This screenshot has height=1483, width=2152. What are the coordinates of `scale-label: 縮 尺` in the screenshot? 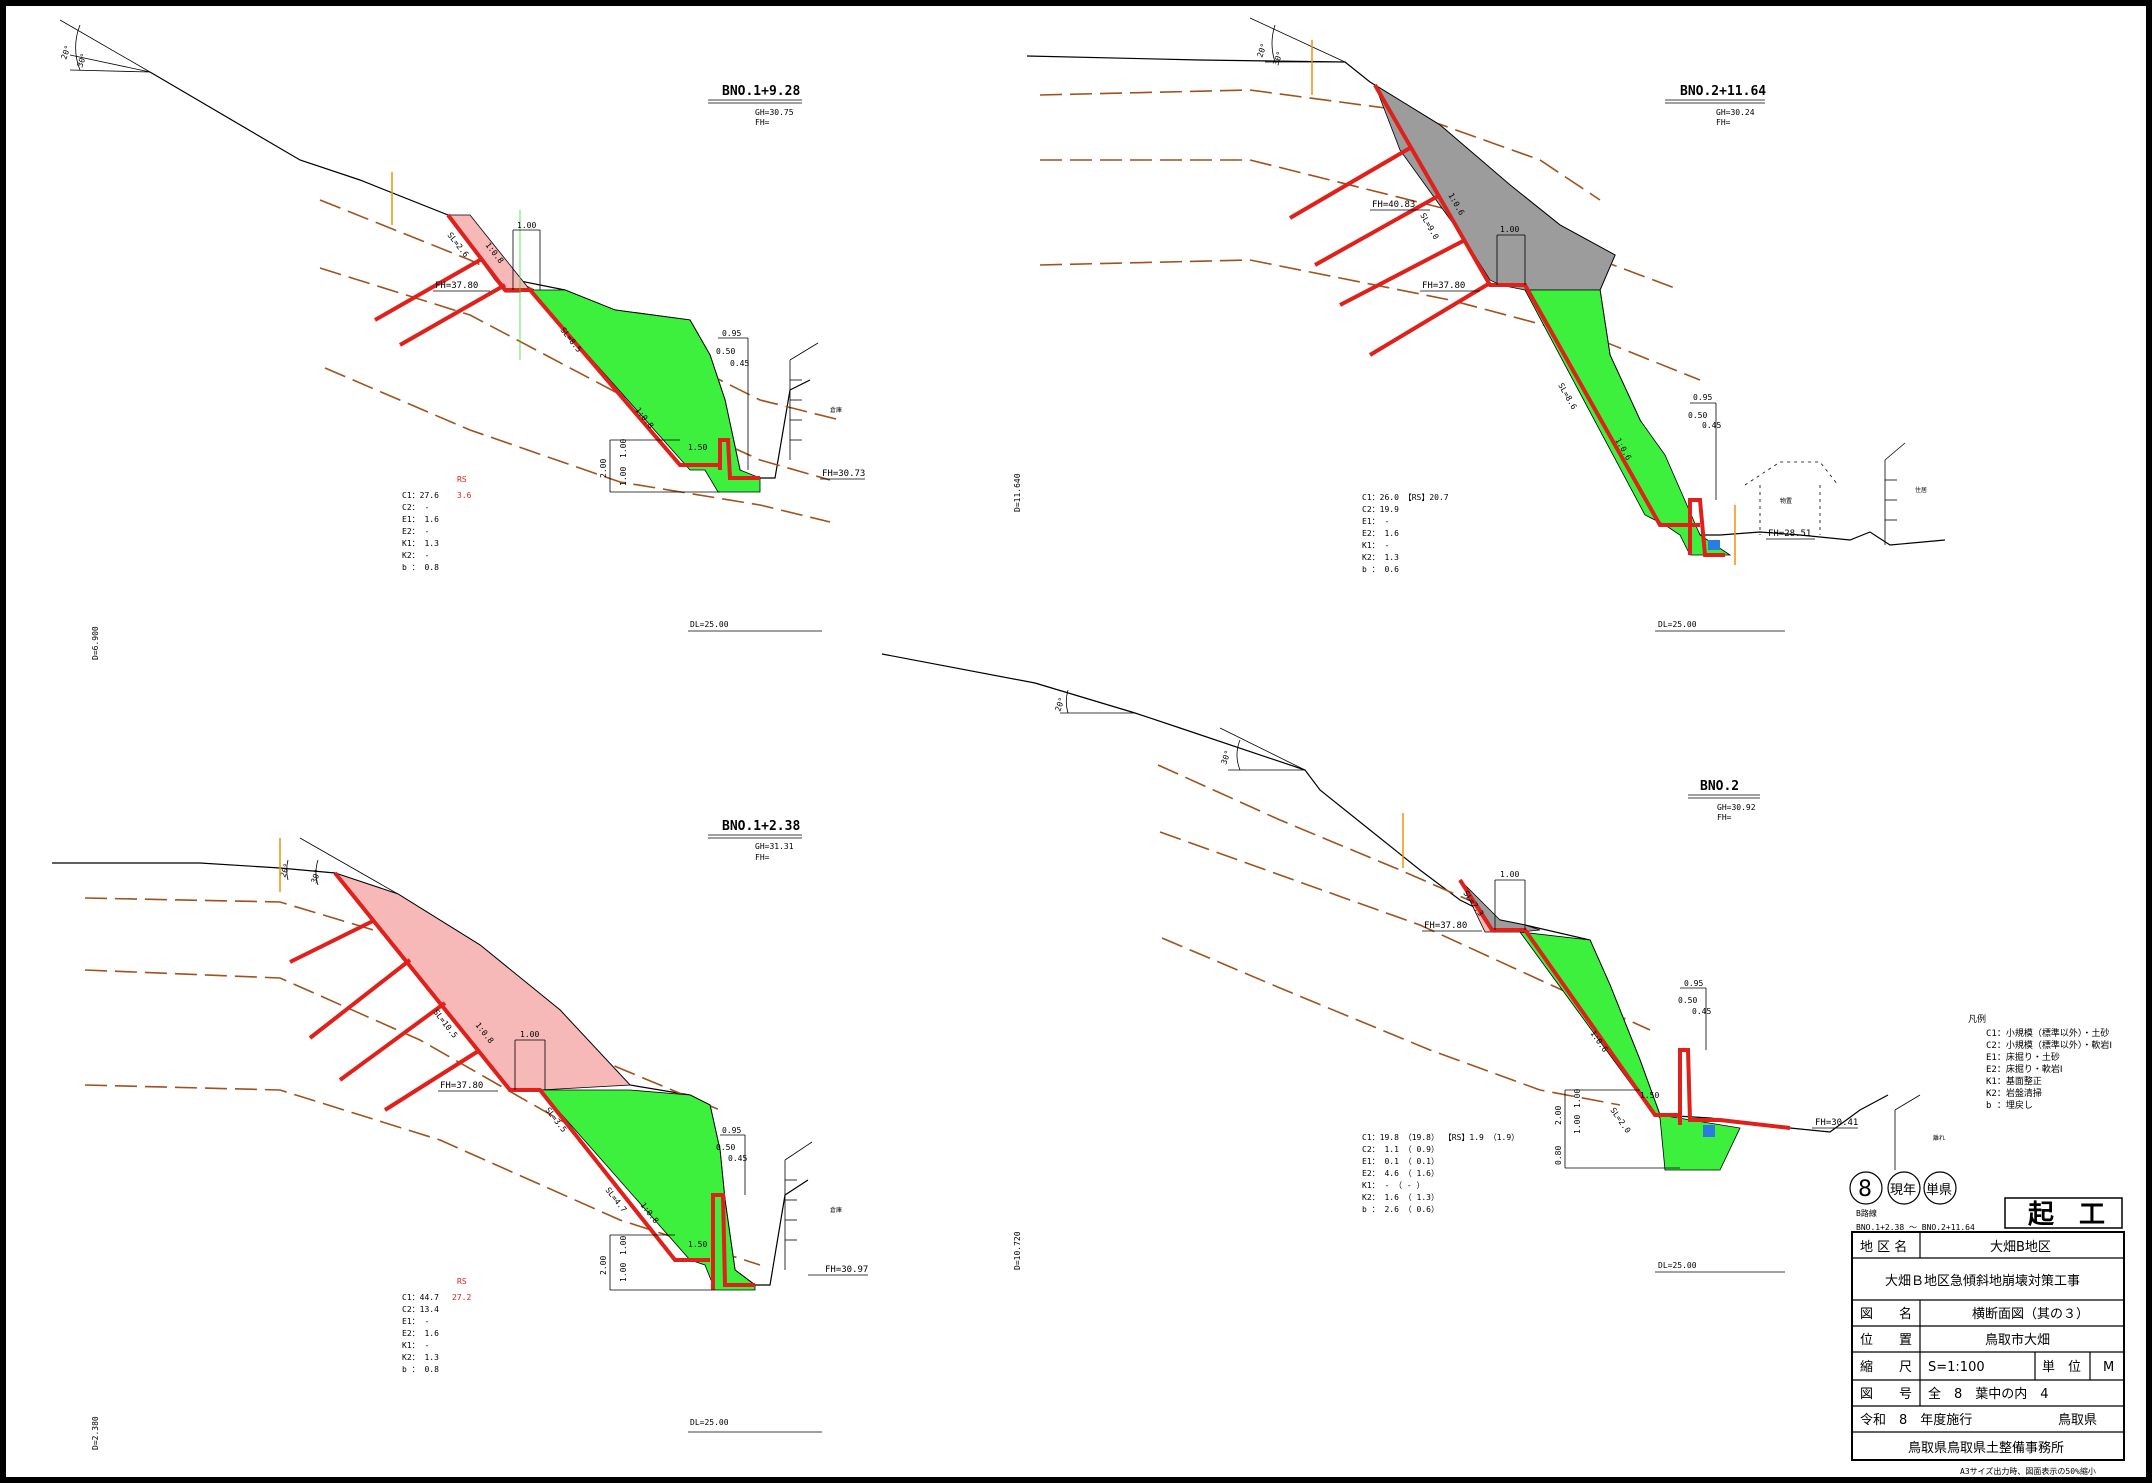 It's located at (1886, 1367).